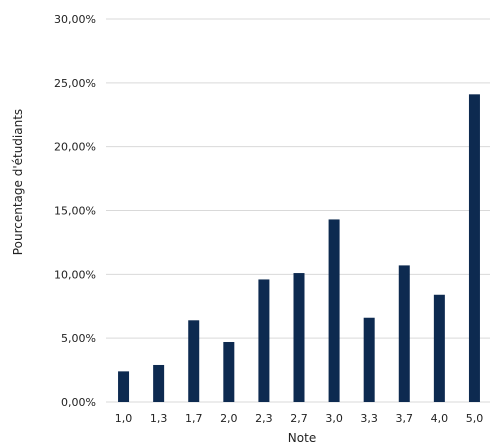 Image resolution: width=492 pixels, height=446 pixels. I want to click on x-tick-label: 3,7, so click(405, 418).